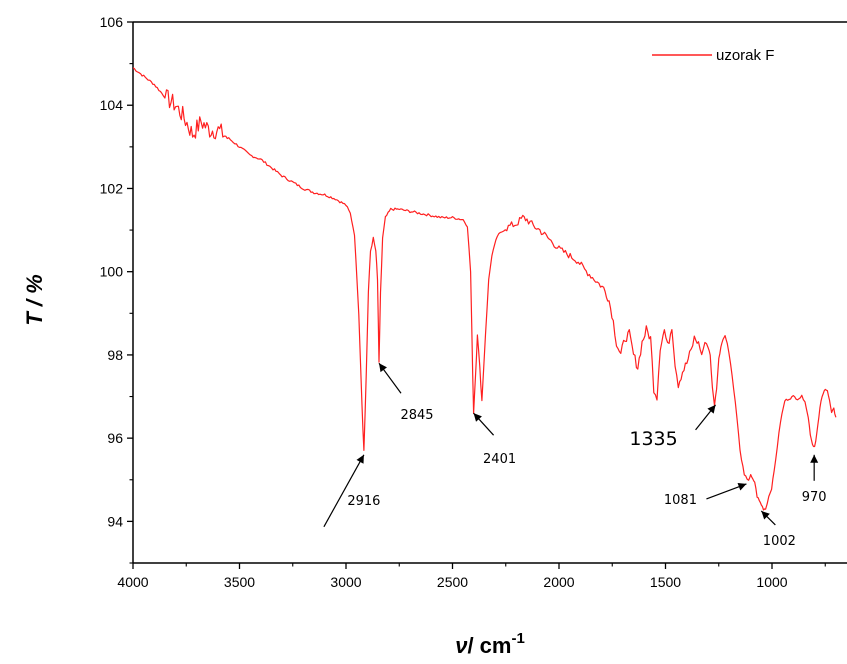 Image resolution: width=847 pixels, height=664 pixels. I want to click on y-tick-label: 104, so click(112, 105).